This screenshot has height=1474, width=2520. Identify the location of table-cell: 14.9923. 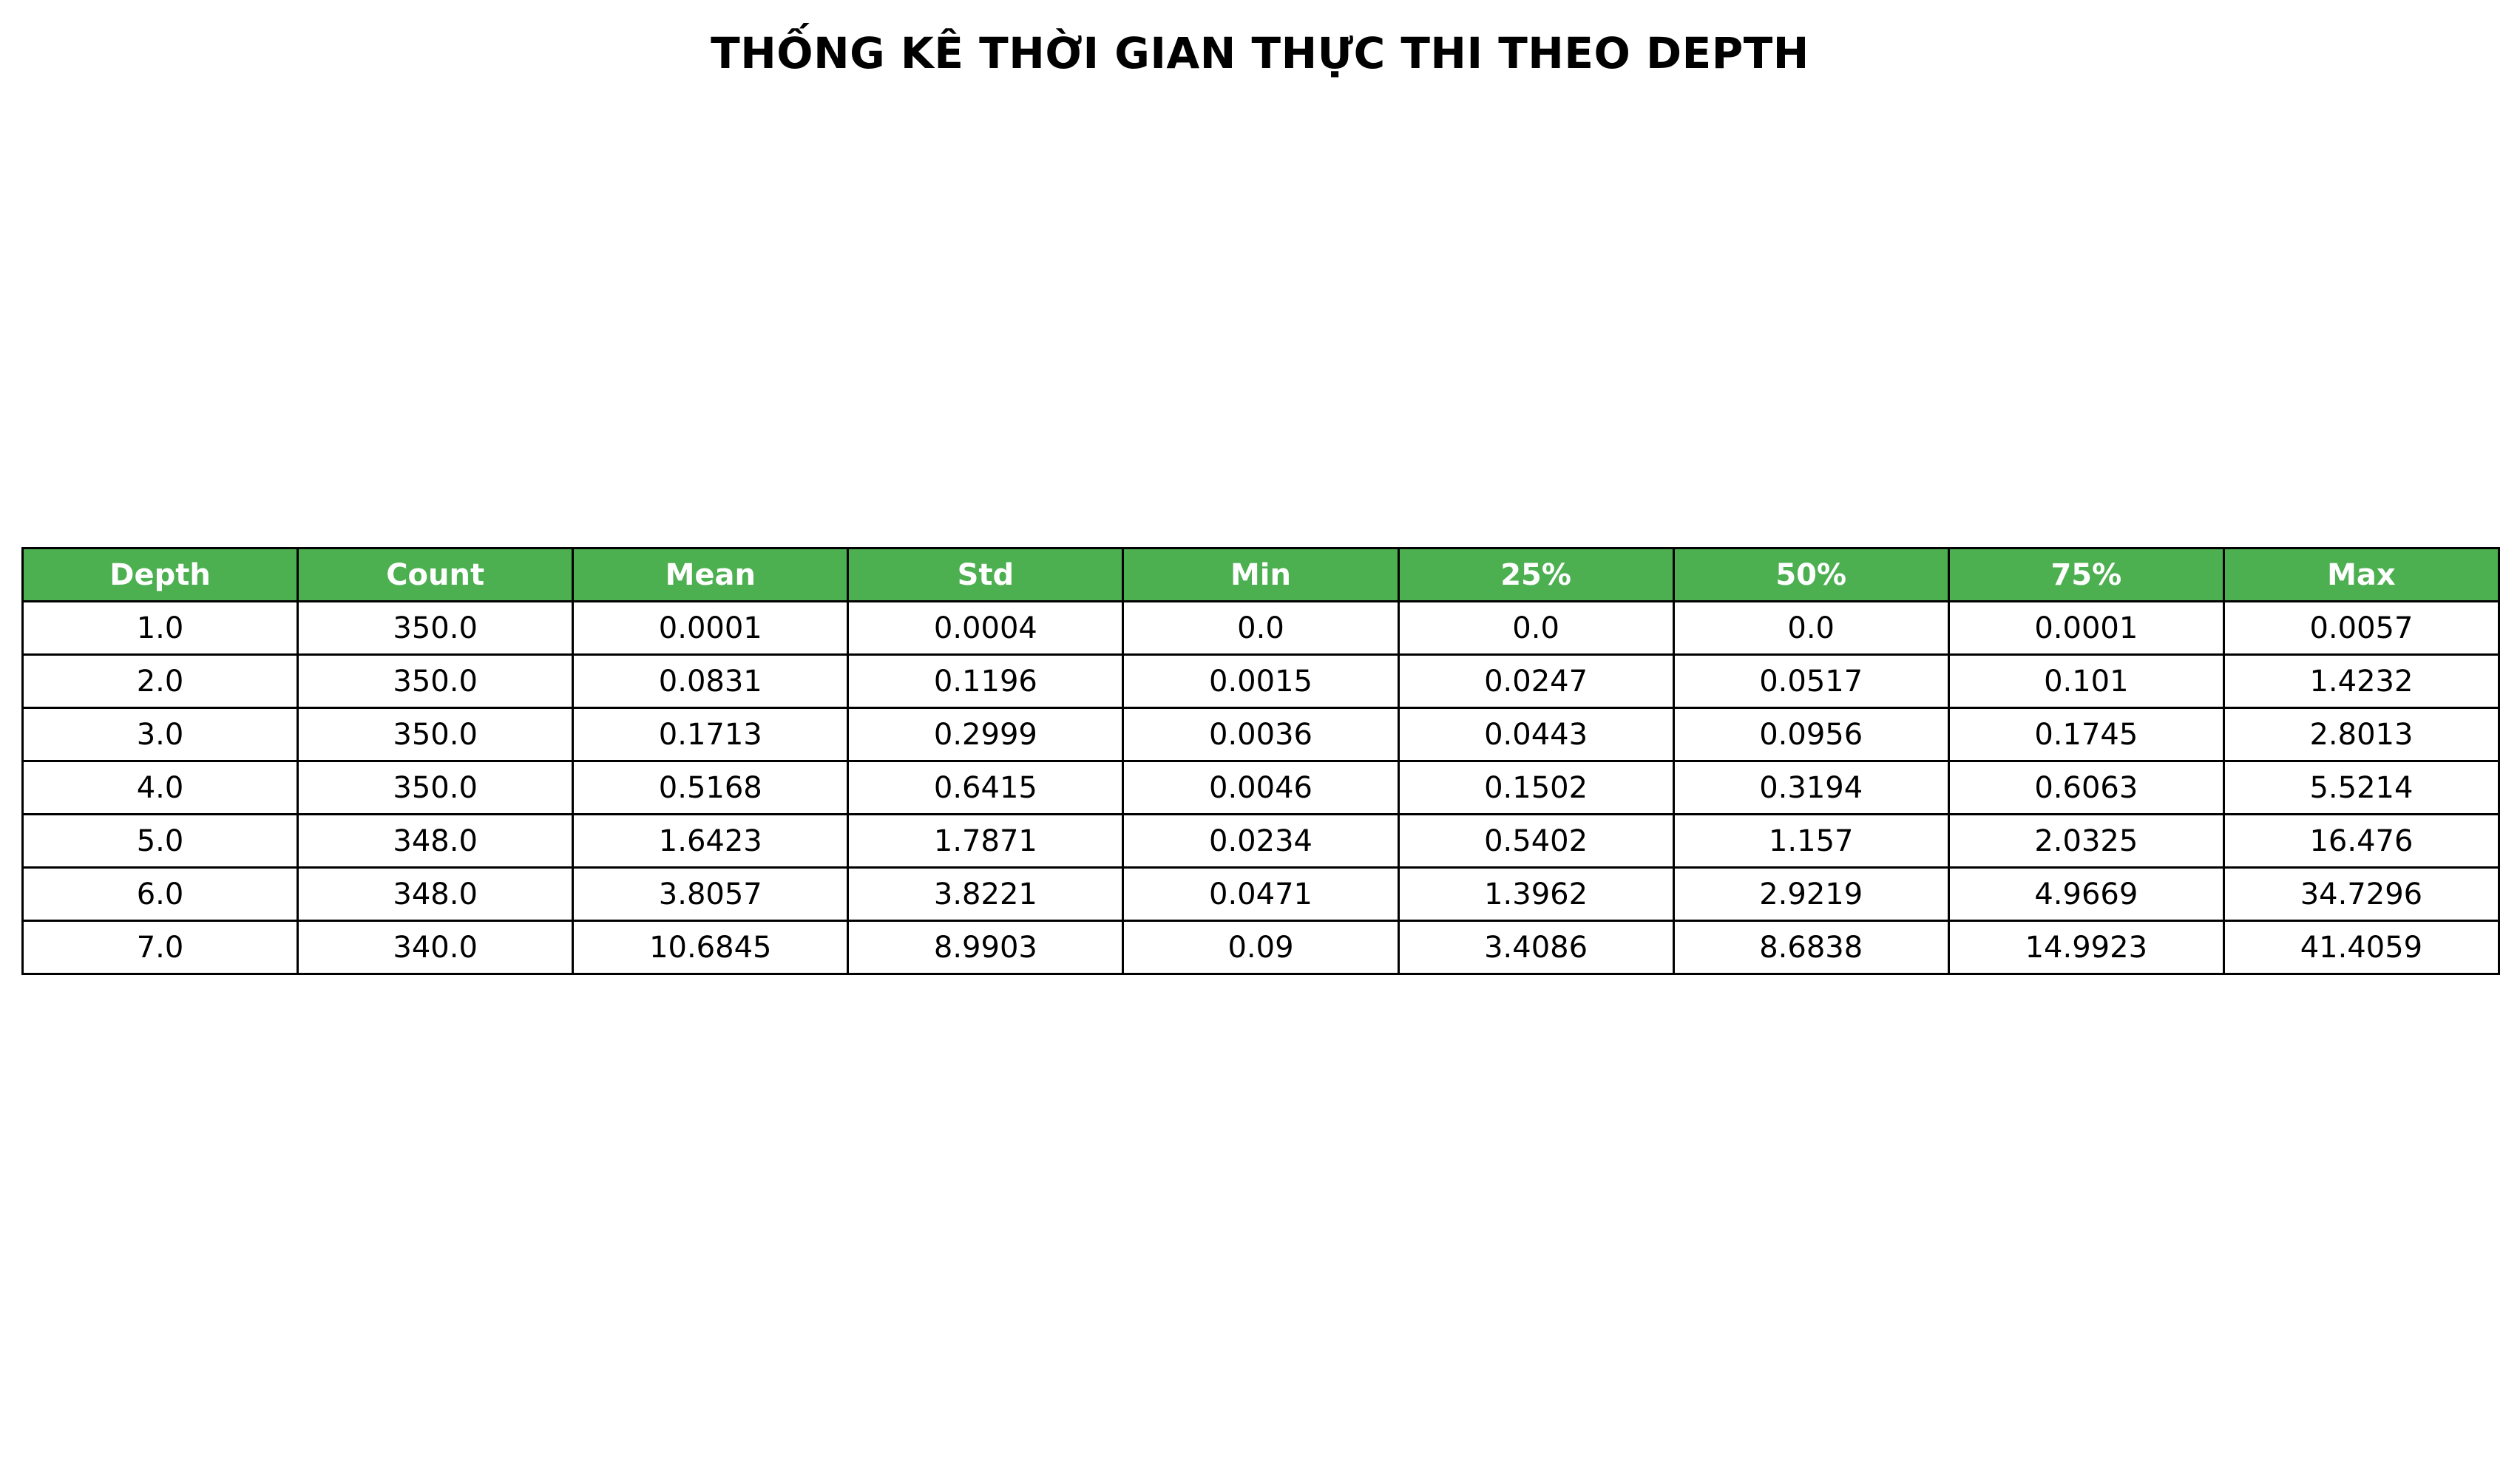
(2086, 947).